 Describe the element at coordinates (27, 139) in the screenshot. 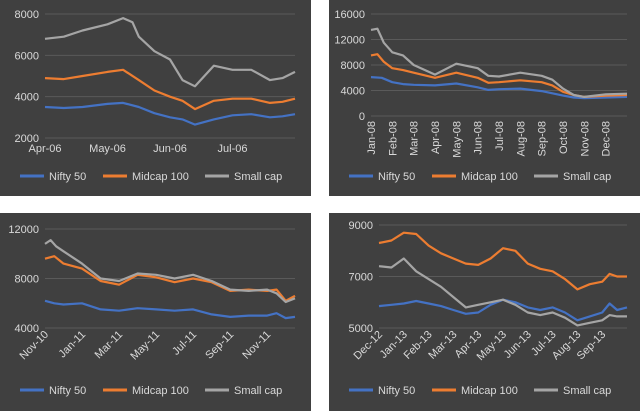

I see `y-tick-label: 2000` at that location.